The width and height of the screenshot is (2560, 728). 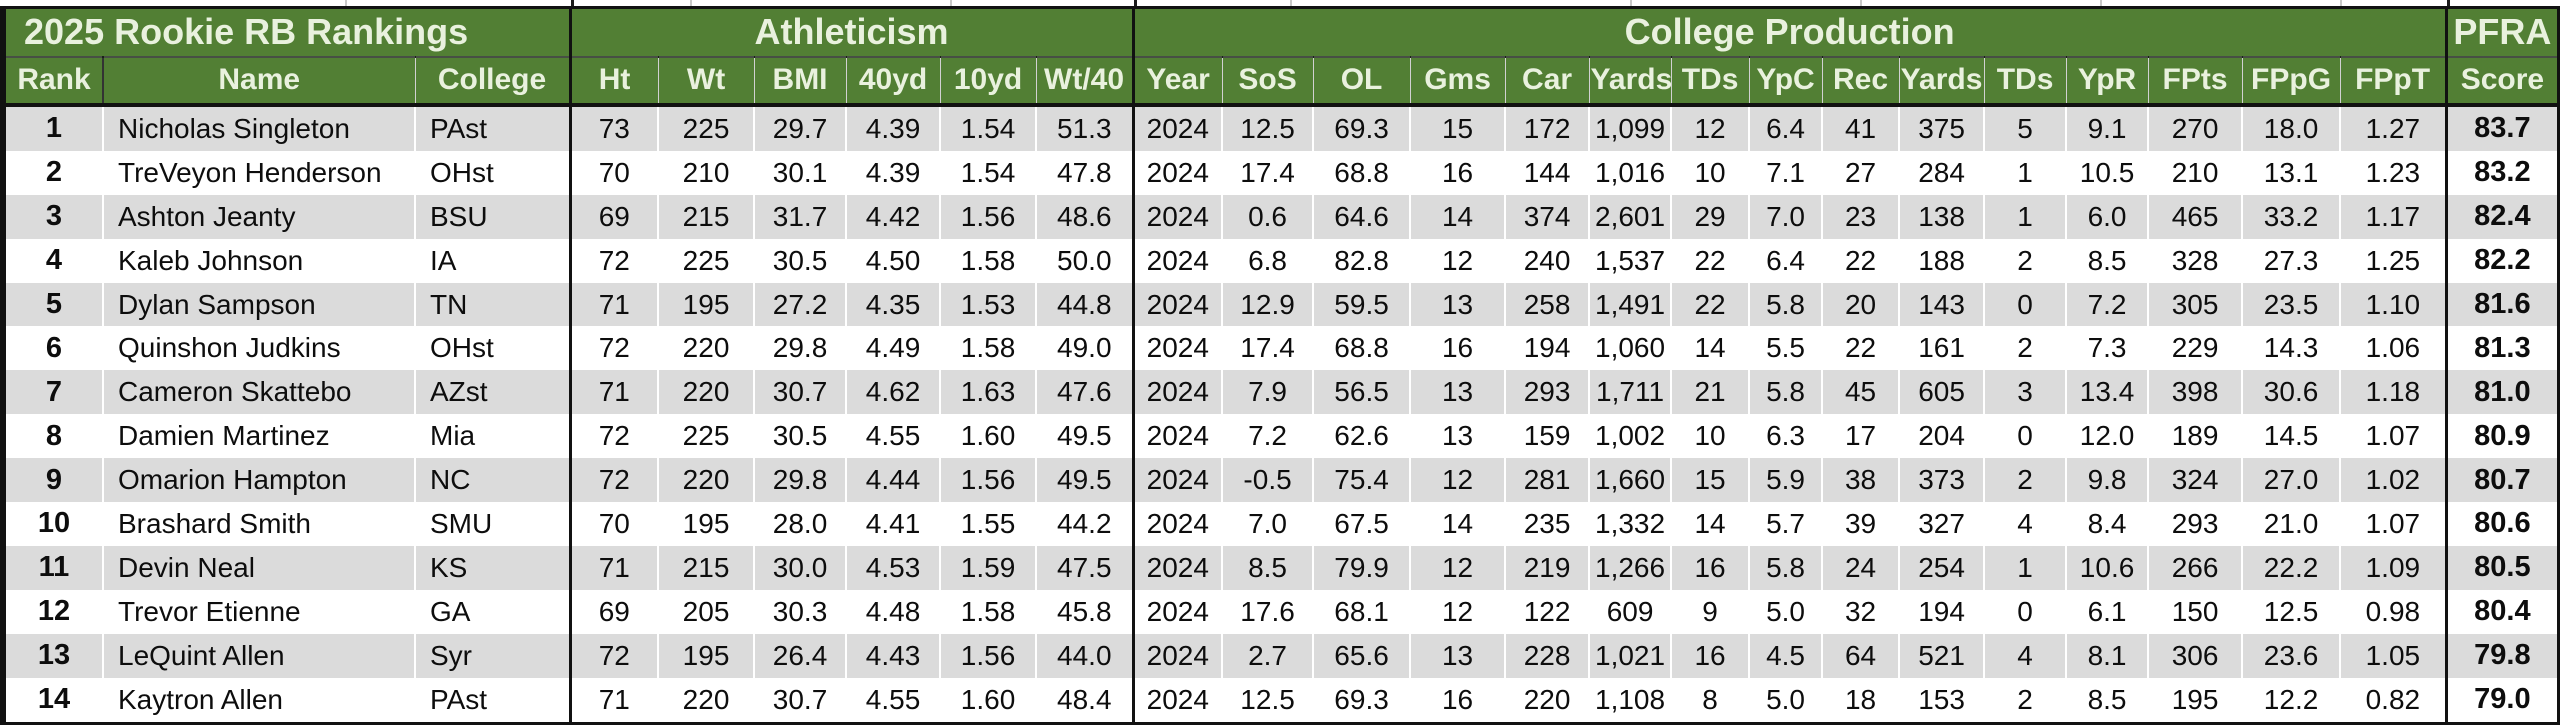 I want to click on cell-rank: 14, so click(x=53, y=700).